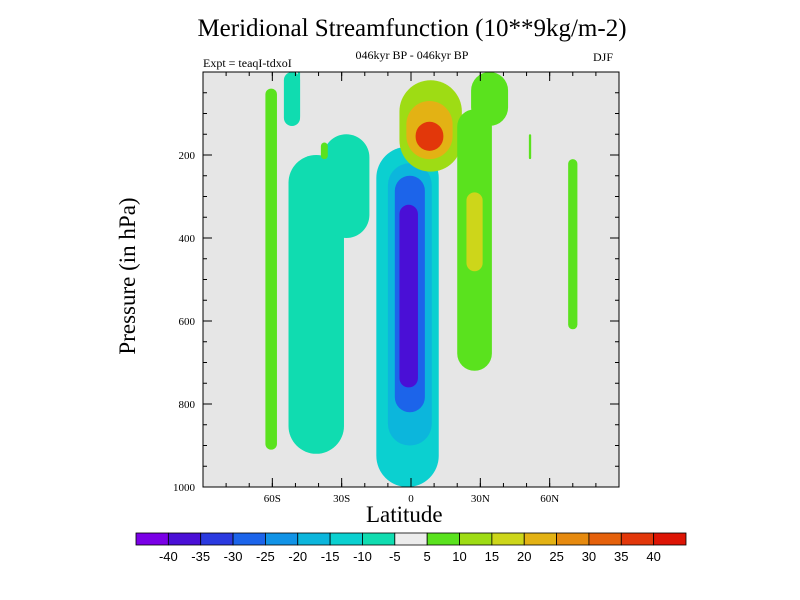  What do you see at coordinates (490, 99) in the screenshot?
I see `contour-upper-cell-30n` at bounding box center [490, 99].